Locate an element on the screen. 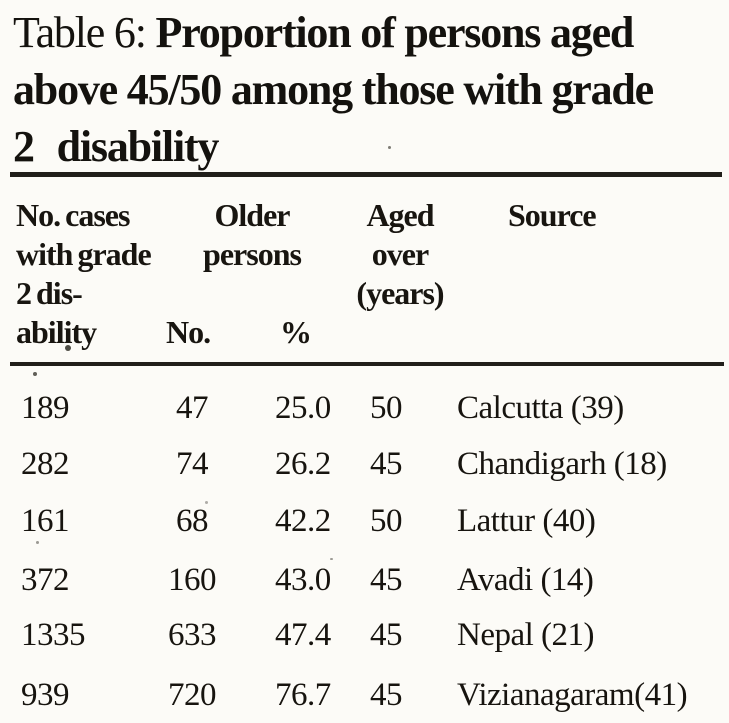 This screenshot has height=723, width=729. cell-older-no: 633 is located at coordinates (192, 635).